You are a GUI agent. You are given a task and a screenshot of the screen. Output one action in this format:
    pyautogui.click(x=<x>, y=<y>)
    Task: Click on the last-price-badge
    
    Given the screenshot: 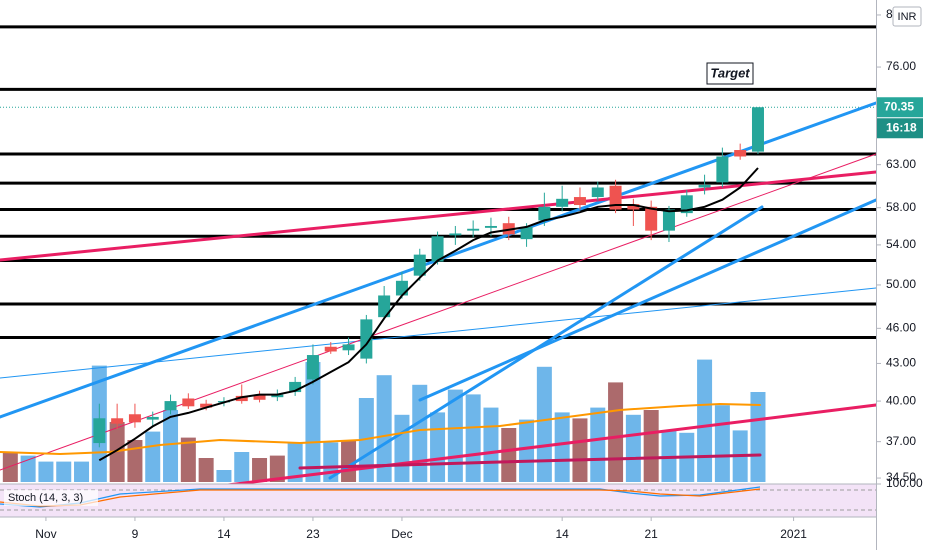 What is the action you would take?
    pyautogui.click(x=900, y=107)
    